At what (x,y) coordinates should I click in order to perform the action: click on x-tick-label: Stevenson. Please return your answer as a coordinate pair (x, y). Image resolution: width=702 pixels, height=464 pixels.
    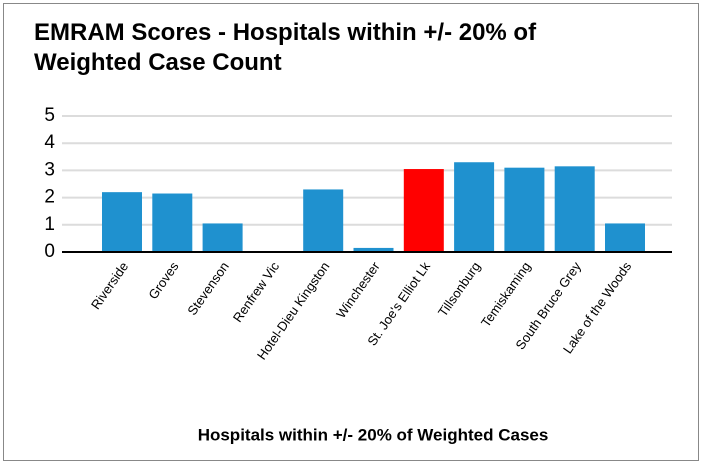
    Looking at the image, I should click on (208, 288).